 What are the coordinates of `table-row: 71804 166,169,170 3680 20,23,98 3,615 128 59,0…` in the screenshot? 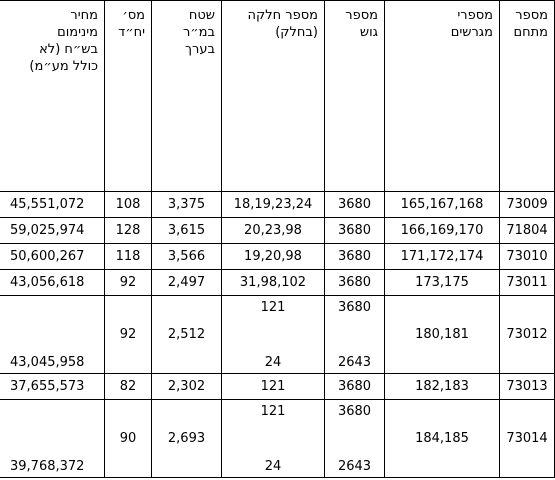 It's located at (277, 230).